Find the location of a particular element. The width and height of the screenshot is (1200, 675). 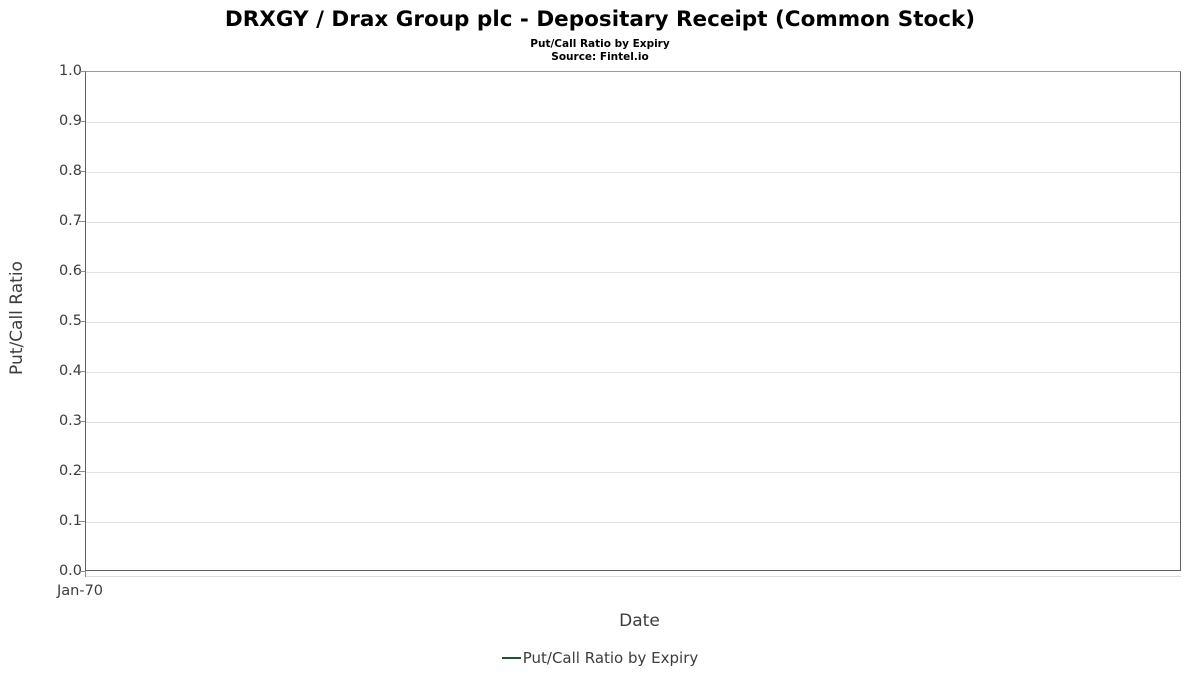

y-tick-mark-0.8 is located at coordinates (82, 172).